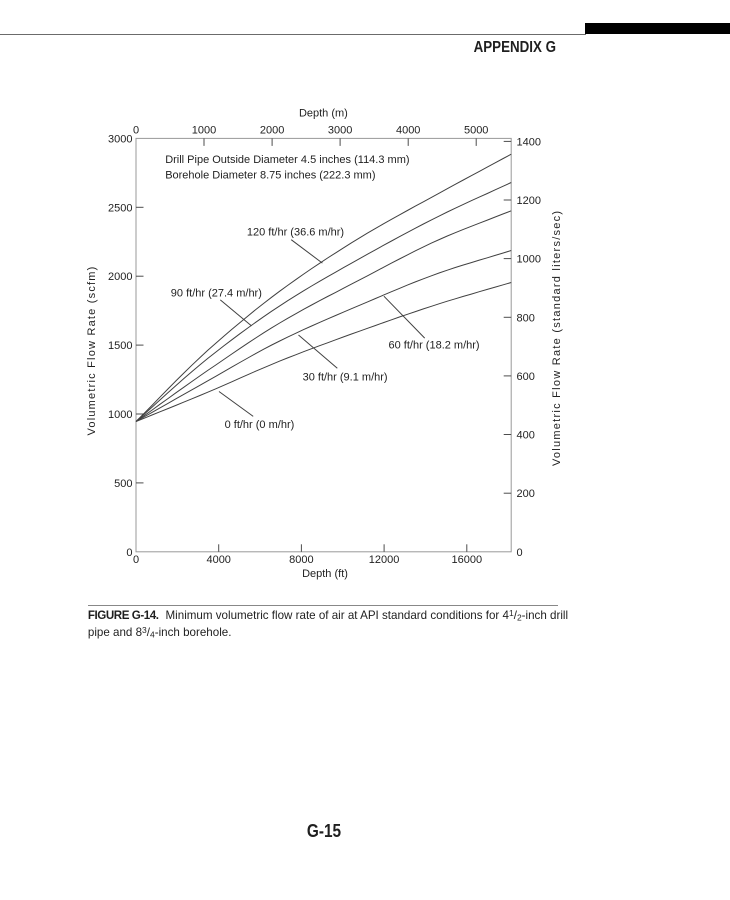 This screenshot has width=730, height=900. Describe the element at coordinates (325, 574) in the screenshot. I see `svg-text: Depth (ft)` at that location.